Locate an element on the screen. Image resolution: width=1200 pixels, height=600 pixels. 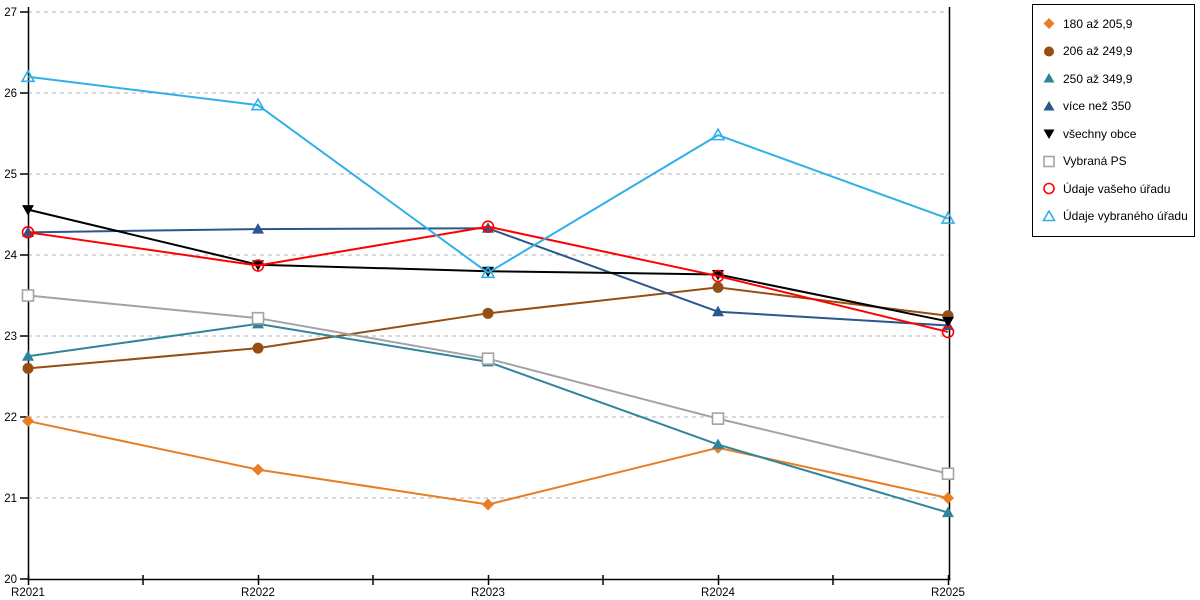
legend-item-label: 206 až 249,9 is located at coordinates (1098, 51).